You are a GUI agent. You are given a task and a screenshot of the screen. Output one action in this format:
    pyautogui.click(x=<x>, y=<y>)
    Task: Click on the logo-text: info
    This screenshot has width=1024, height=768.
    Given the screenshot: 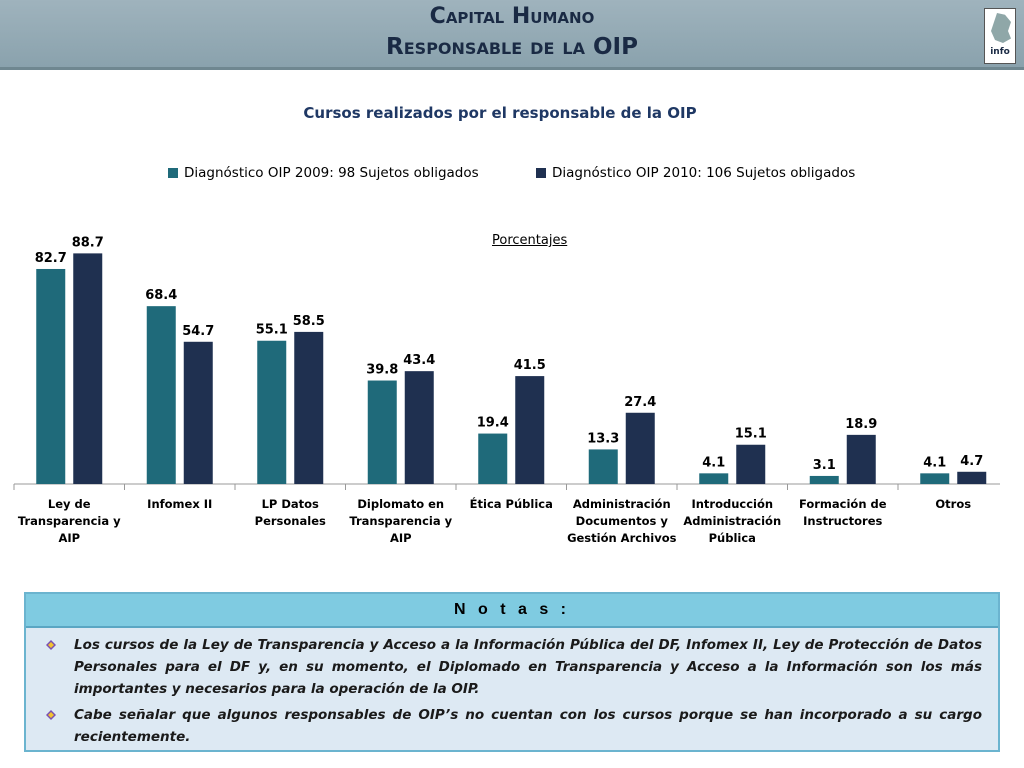 What is the action you would take?
    pyautogui.click(x=1000, y=52)
    